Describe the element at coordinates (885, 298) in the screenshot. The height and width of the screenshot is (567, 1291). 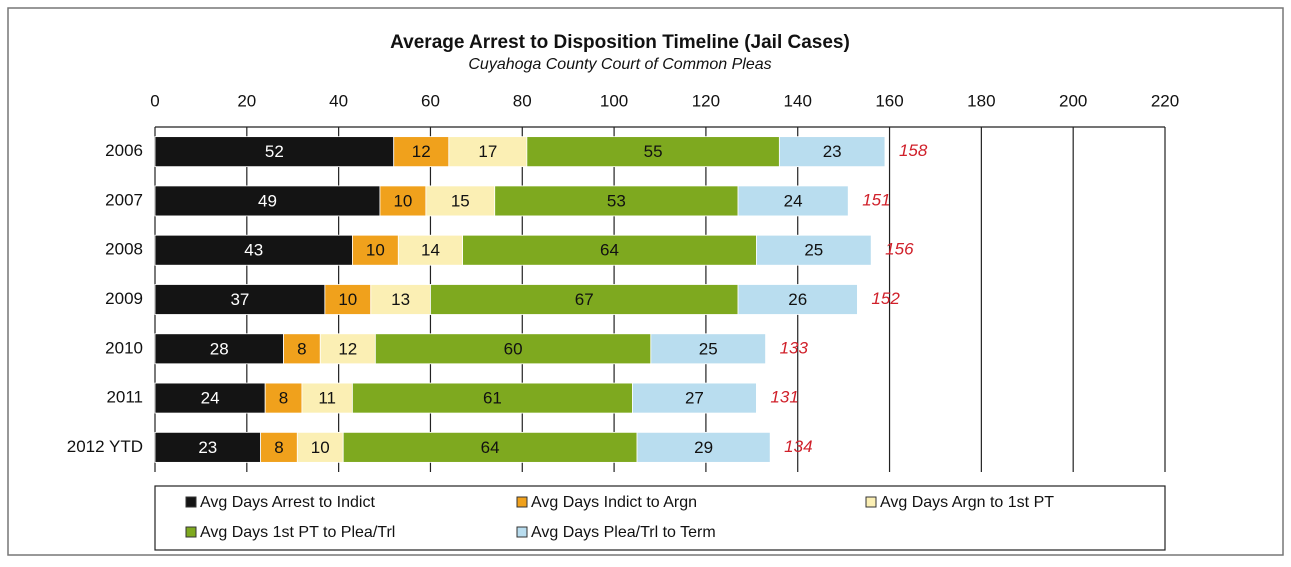
I see `total-label: 152` at that location.